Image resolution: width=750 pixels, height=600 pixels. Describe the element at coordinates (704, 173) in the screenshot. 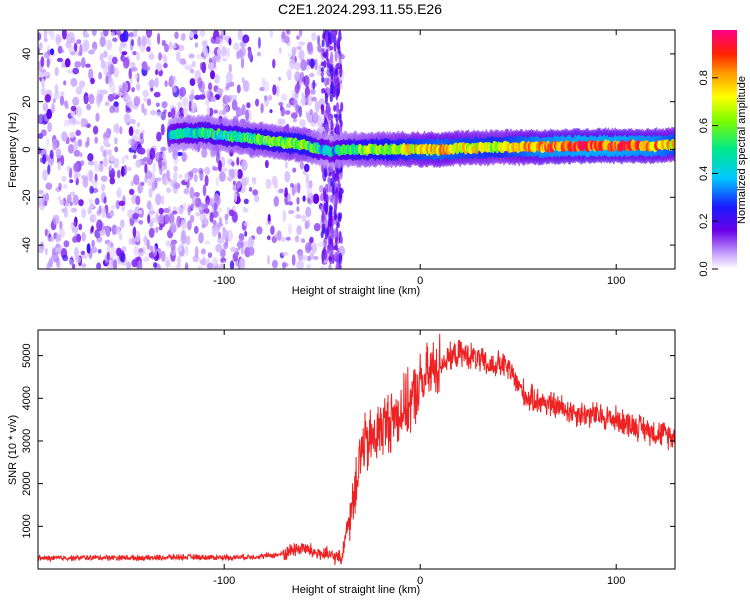

I see `colorbar-tick-label: 0.4` at that location.